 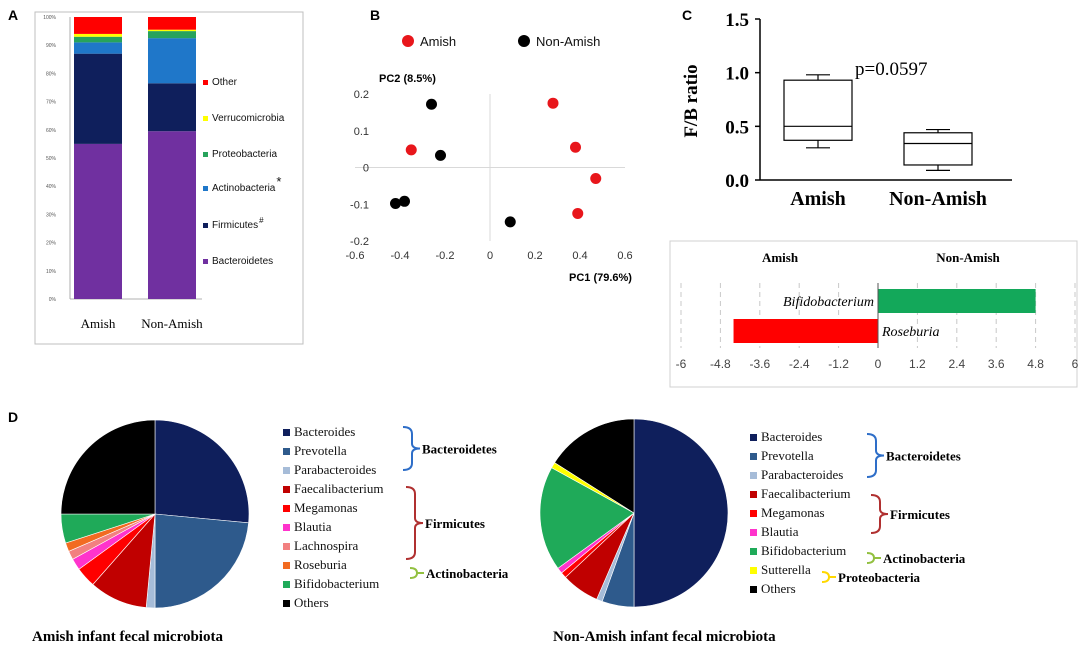 I want to click on y-tick-label: 1.0, so click(x=737, y=74).